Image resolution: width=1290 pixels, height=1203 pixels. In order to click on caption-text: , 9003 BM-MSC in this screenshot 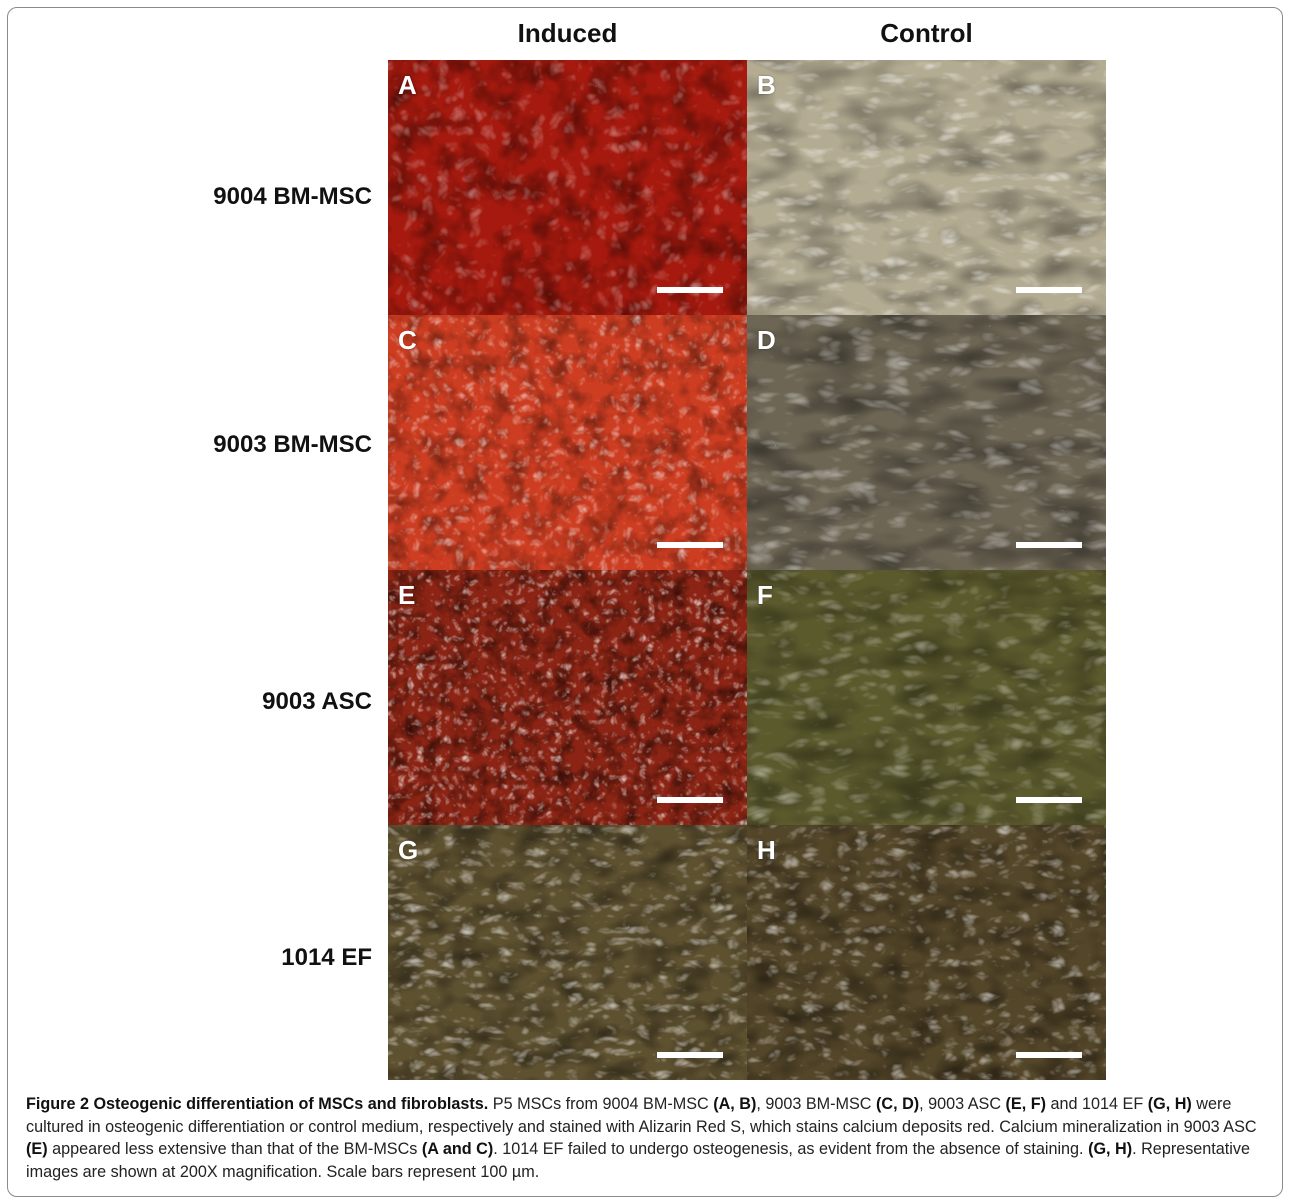, I will do `click(816, 1104)`.